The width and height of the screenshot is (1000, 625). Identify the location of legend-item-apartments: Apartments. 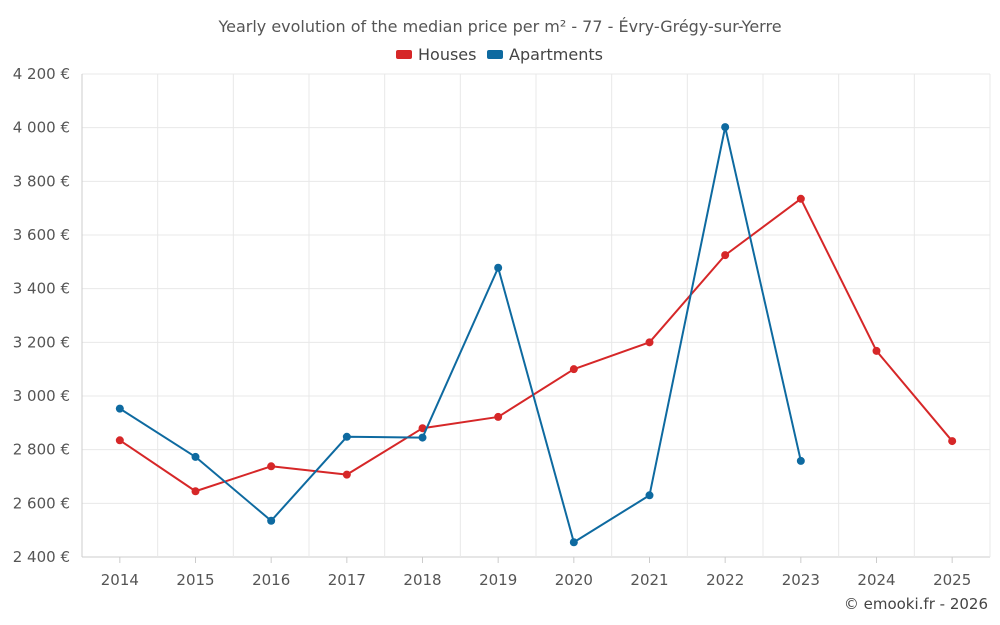
(545, 54).